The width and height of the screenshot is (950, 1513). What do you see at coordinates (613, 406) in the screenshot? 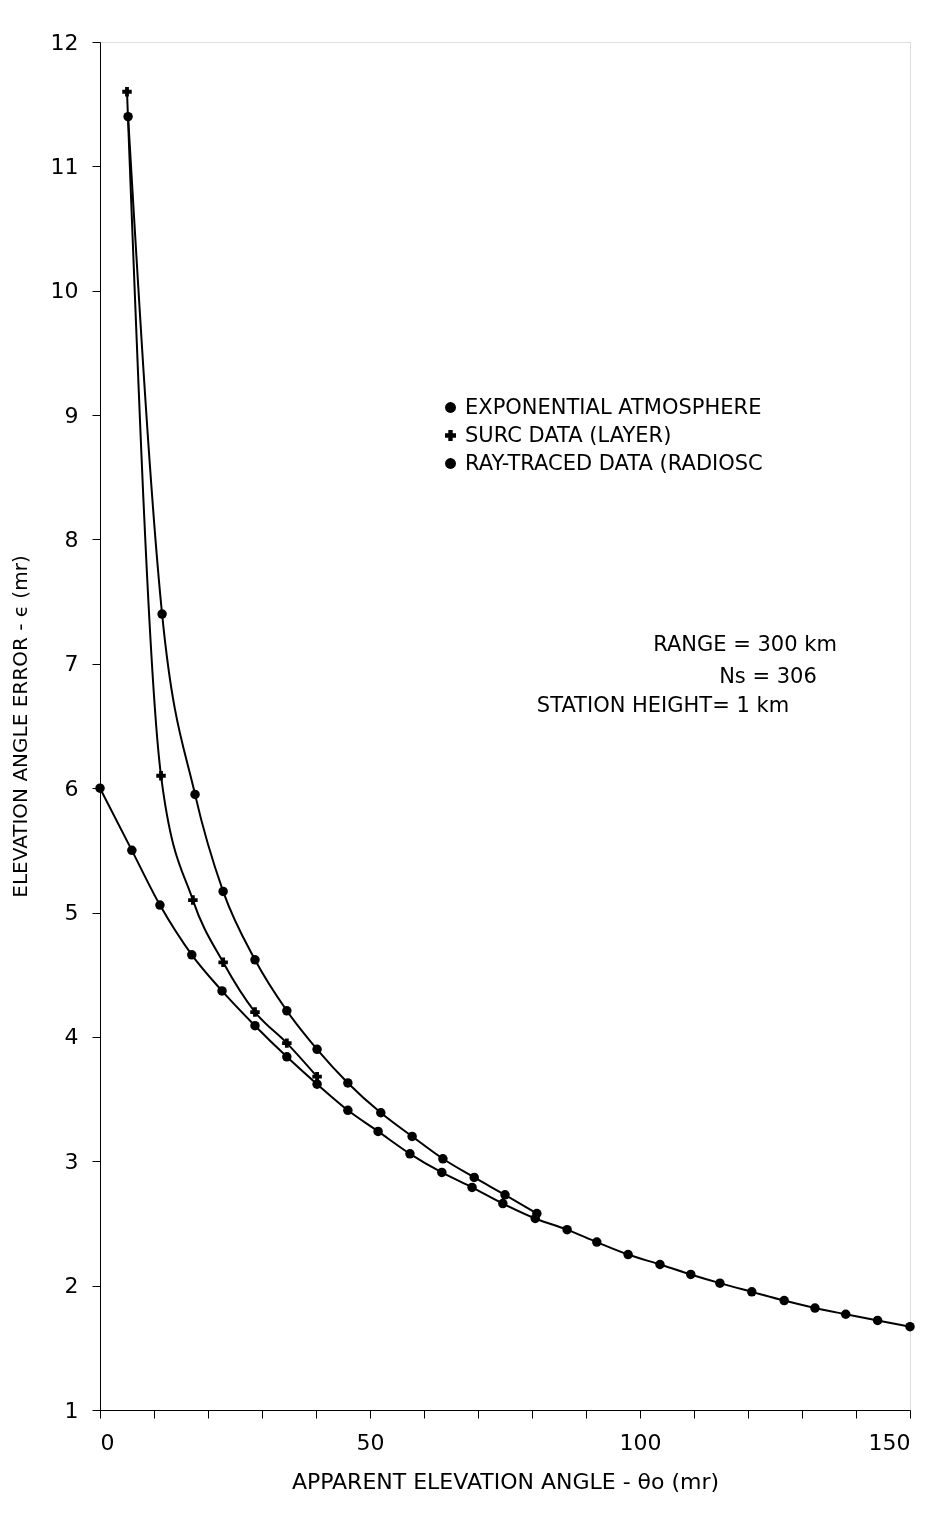
I see `legend-label: EXPONENTIAL ATMOSPHERE` at bounding box center [613, 406].